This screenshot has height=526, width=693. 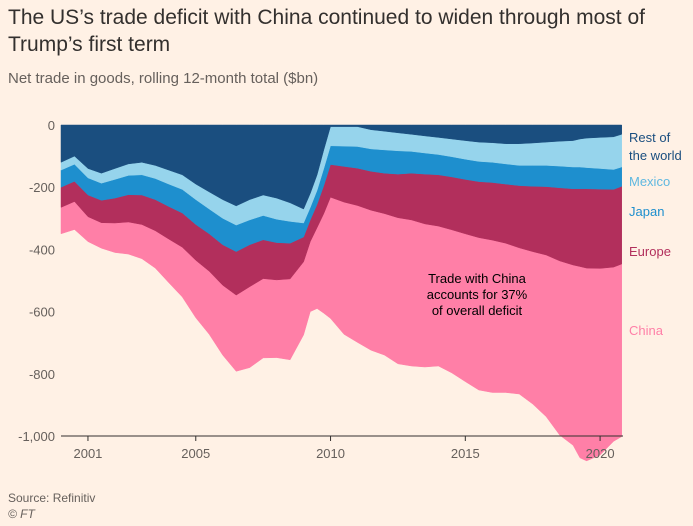 I want to click on x-tick-label: 2001, so click(x=87, y=453).